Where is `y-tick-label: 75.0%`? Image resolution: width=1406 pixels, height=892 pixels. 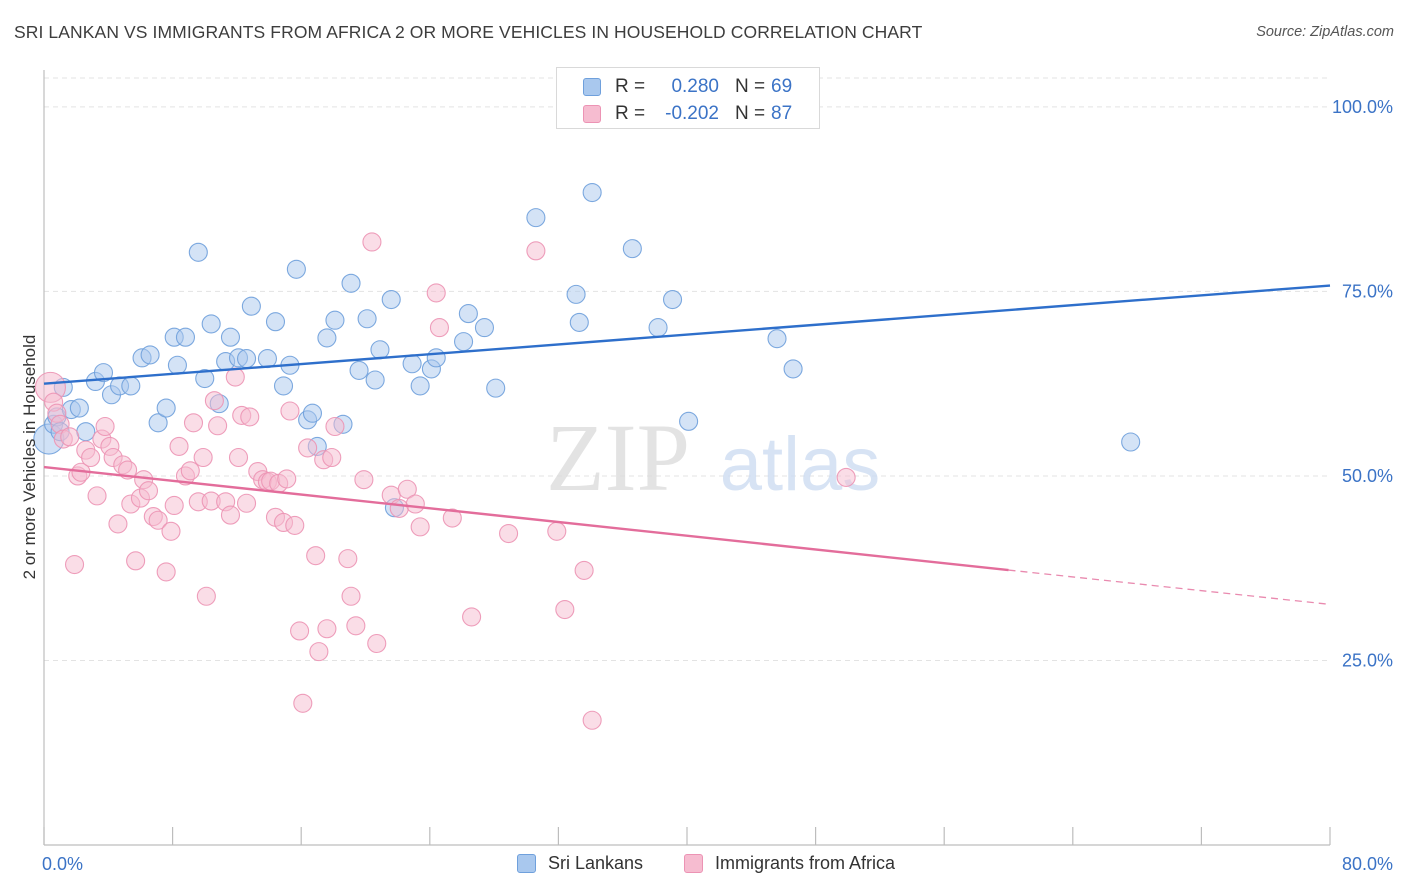 y-tick-label: 75.0% is located at coordinates (1367, 291).